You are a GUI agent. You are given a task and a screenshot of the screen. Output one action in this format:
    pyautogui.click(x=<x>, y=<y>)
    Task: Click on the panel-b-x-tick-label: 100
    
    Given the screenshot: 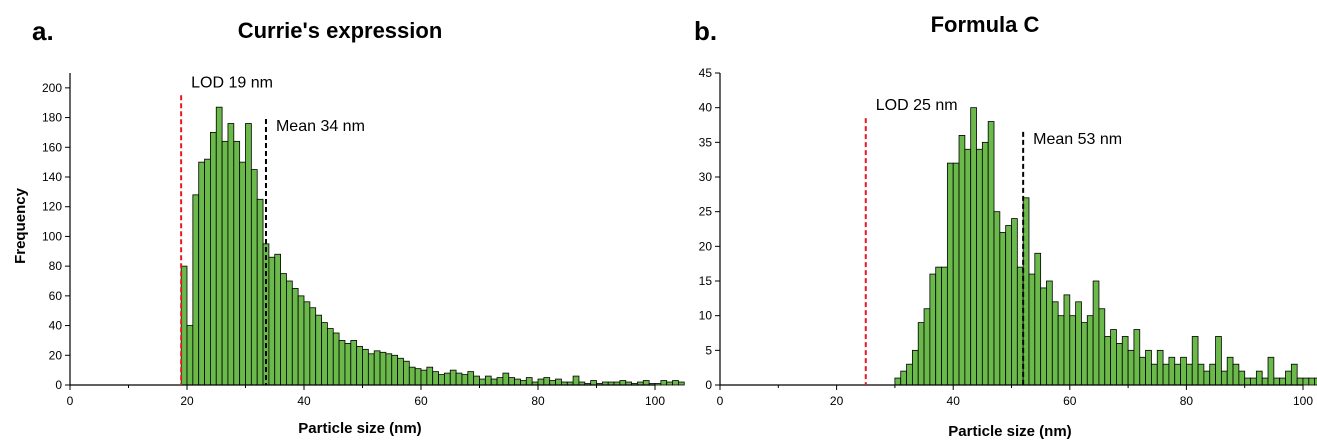 What is the action you would take?
    pyautogui.click(x=1303, y=401)
    